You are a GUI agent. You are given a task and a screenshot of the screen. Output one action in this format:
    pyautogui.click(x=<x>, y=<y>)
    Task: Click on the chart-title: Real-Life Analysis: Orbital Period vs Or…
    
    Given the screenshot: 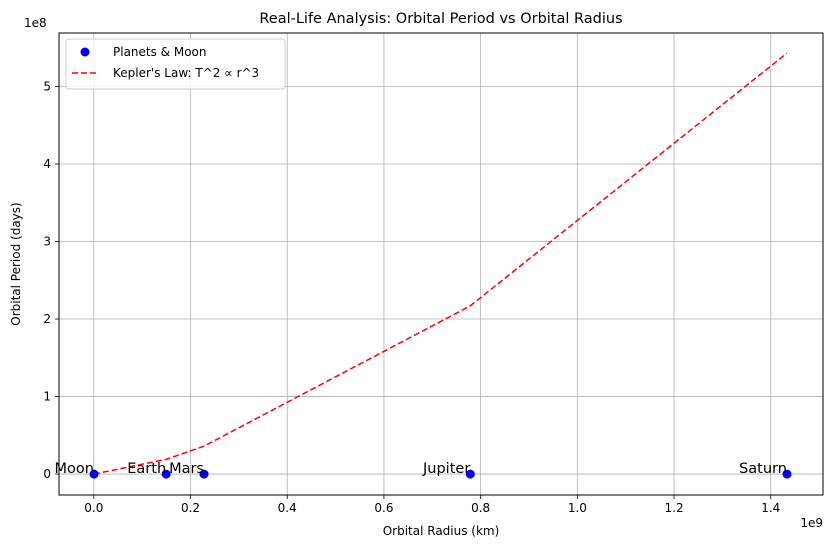 What is the action you would take?
    pyautogui.click(x=440, y=19)
    